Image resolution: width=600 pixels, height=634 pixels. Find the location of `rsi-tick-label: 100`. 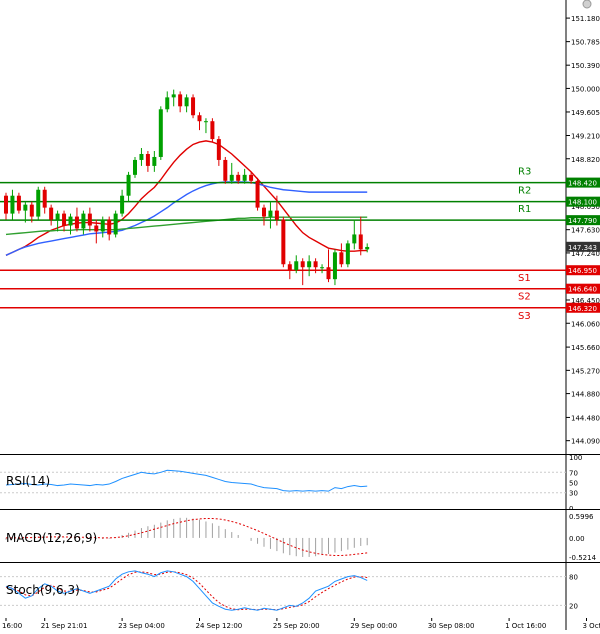

rsi-tick-label: 100 is located at coordinates (575, 458).